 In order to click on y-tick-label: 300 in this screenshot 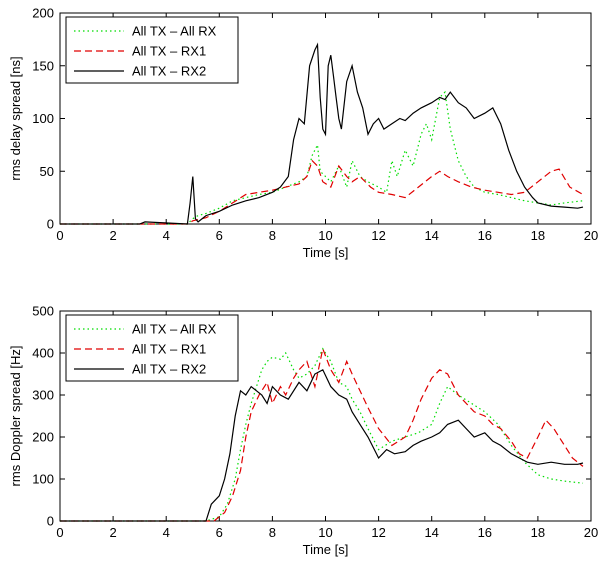, I will do `click(43, 395)`.